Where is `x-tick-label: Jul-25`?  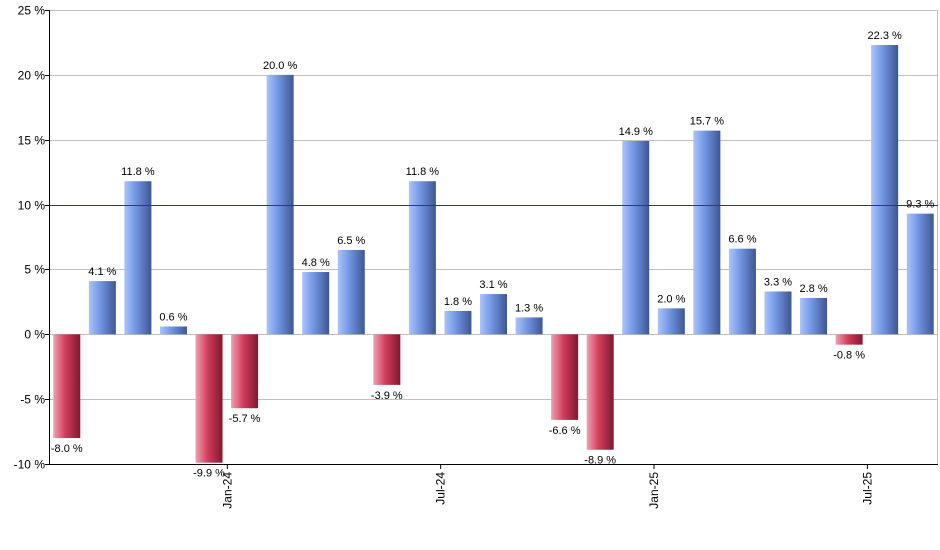
x-tick-label: Jul-25 is located at coordinates (867, 488).